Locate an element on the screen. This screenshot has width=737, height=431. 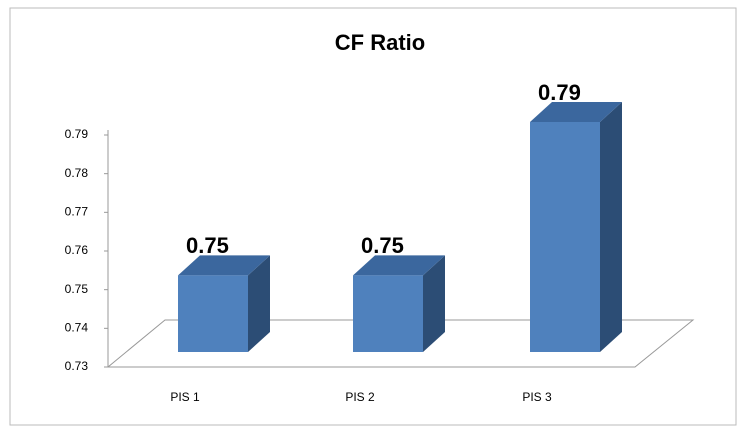
y-tick-label: 0.79 is located at coordinates (77, 134).